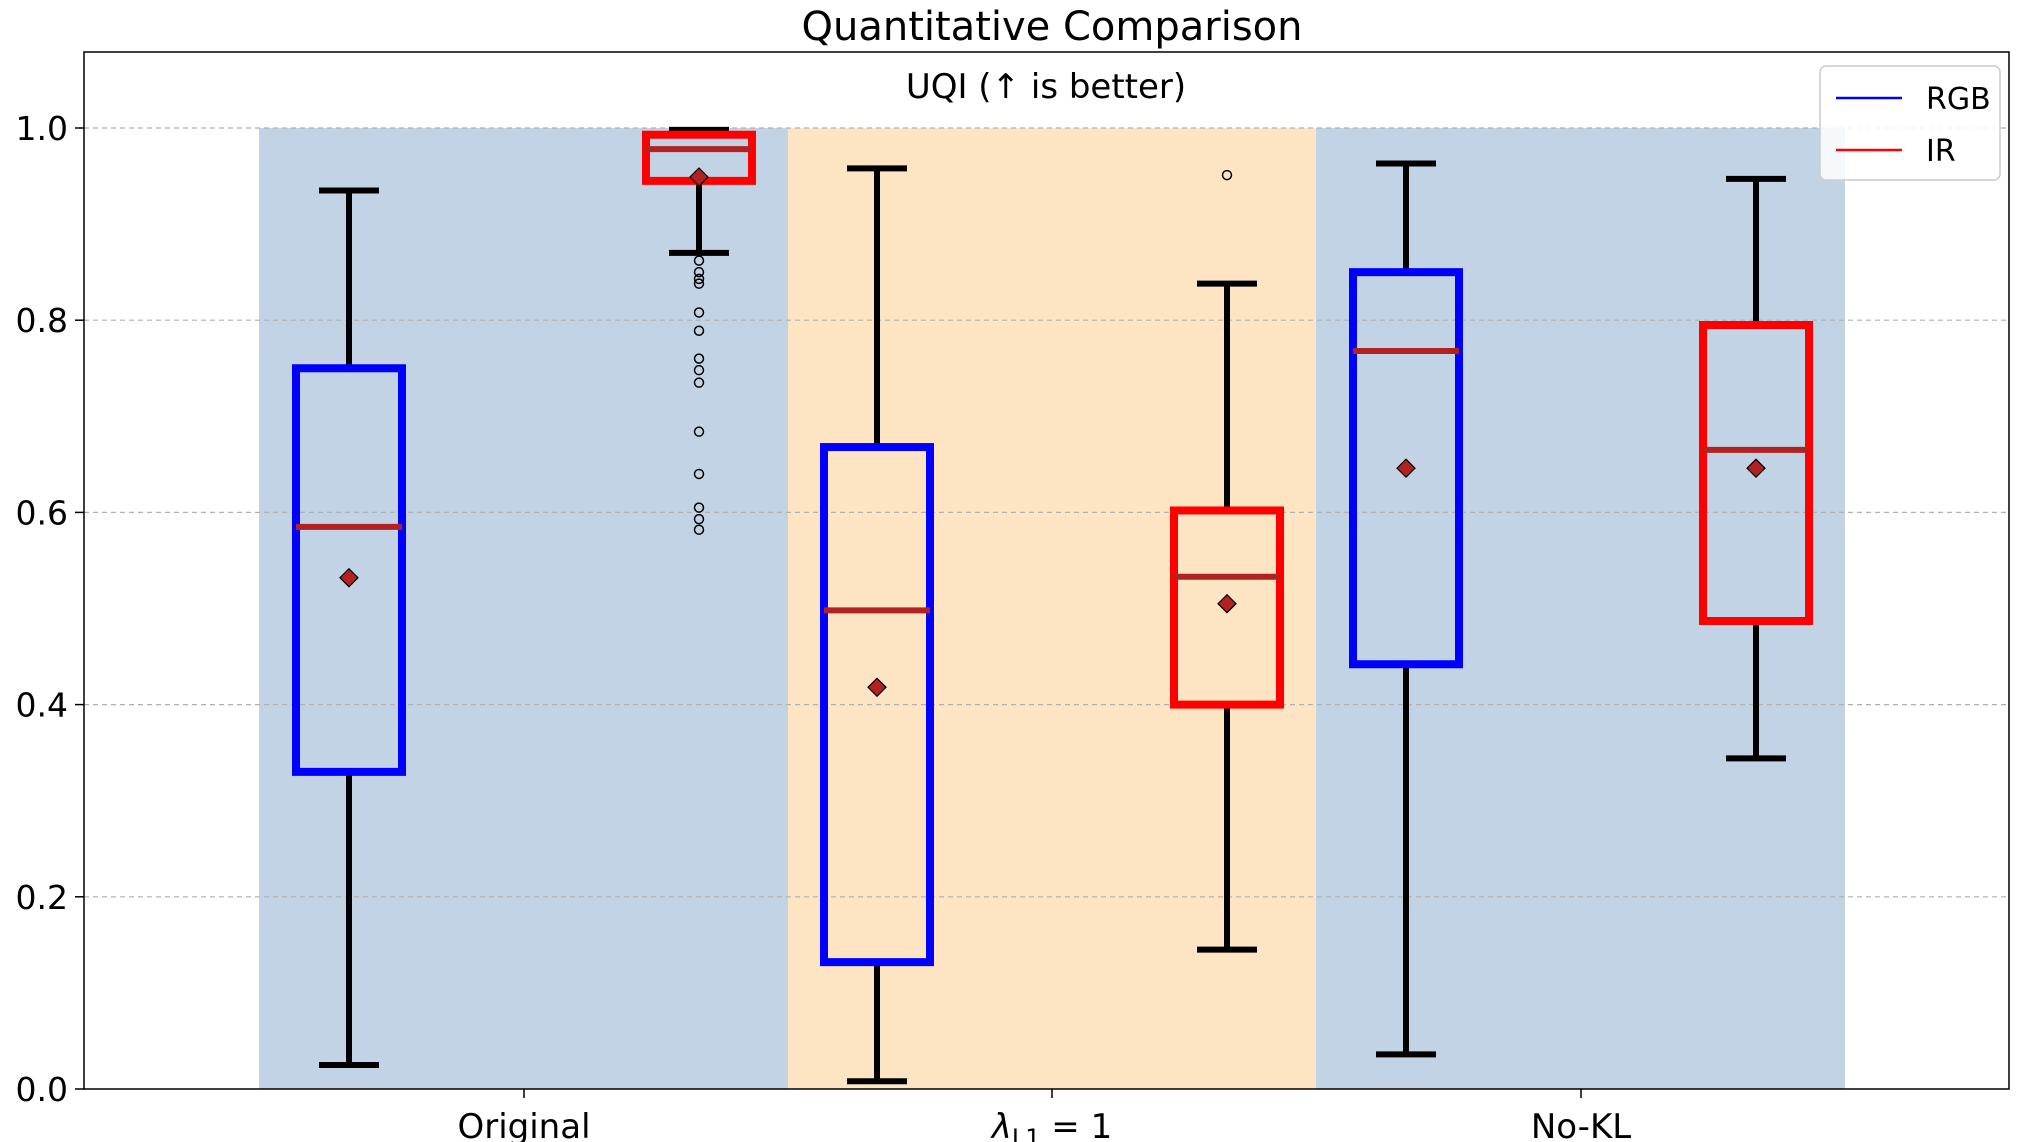 This screenshot has width=2033, height=1142. I want to click on legend-box, so click(1910, 123).